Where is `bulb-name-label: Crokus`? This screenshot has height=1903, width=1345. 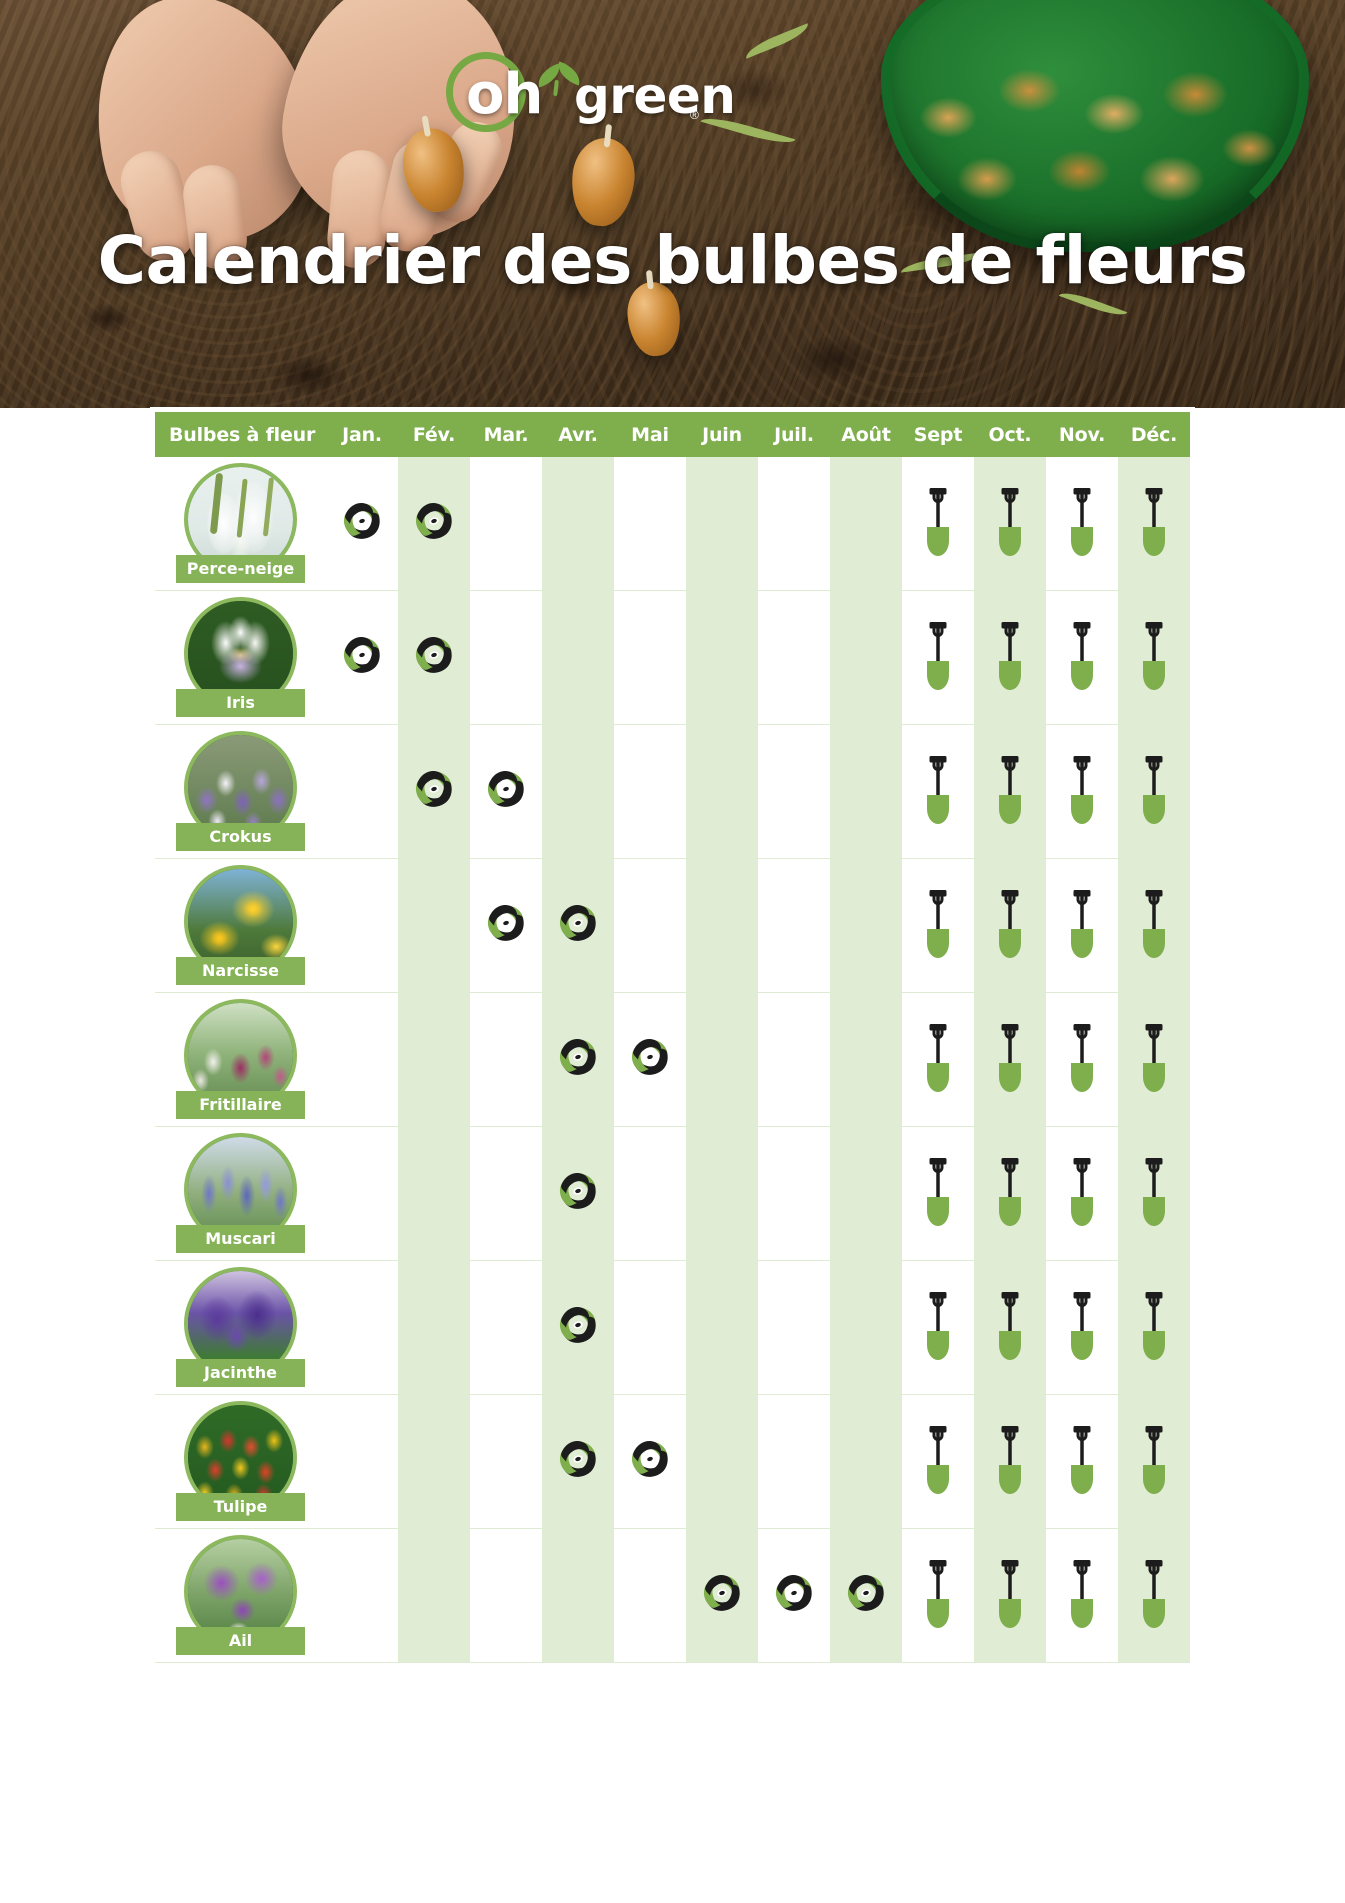
bulb-name-label: Crokus is located at coordinates (240, 837).